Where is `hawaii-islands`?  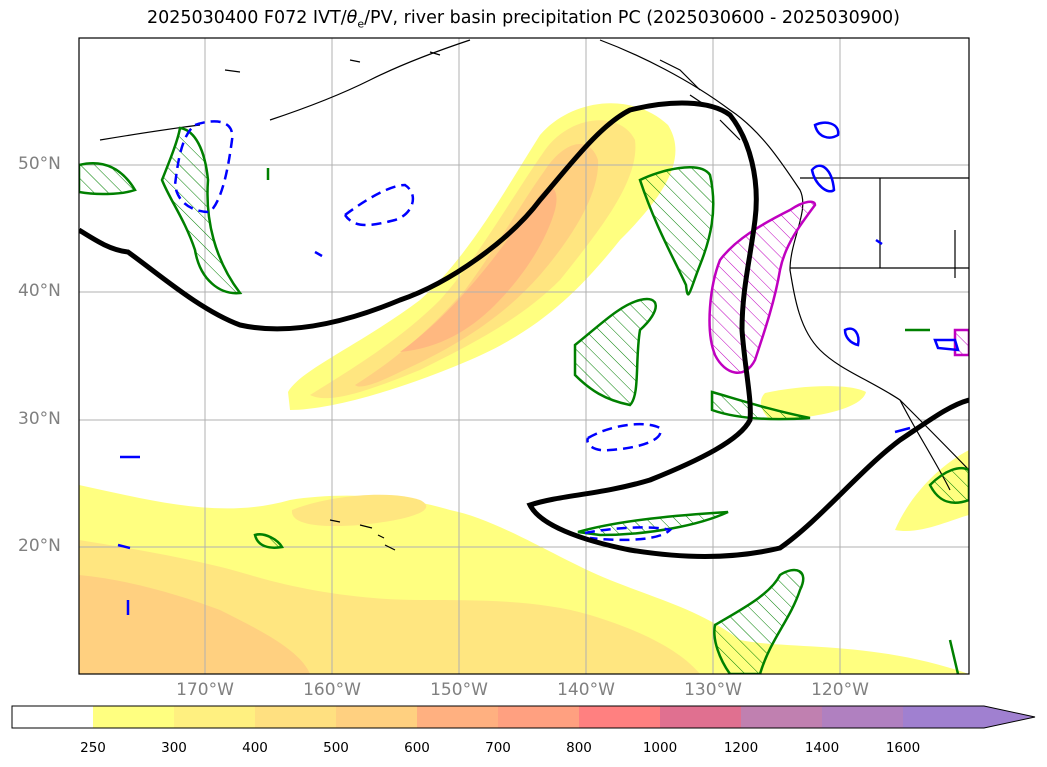
hawaii-islands is located at coordinates (362, 535).